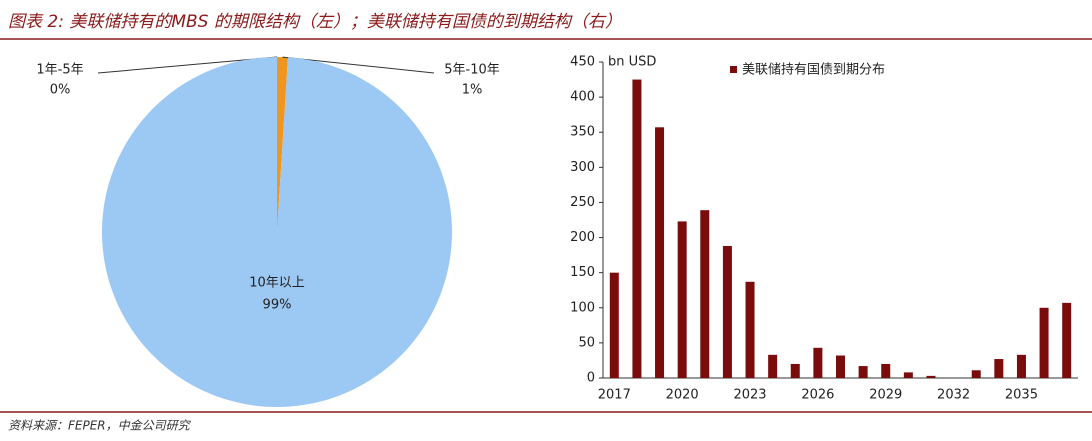  I want to click on legend-swatch, so click(733, 69).